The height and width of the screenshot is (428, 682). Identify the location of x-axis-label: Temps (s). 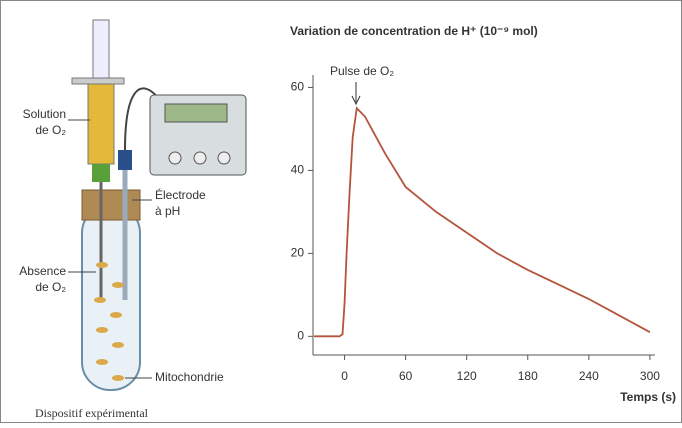
(648, 397).